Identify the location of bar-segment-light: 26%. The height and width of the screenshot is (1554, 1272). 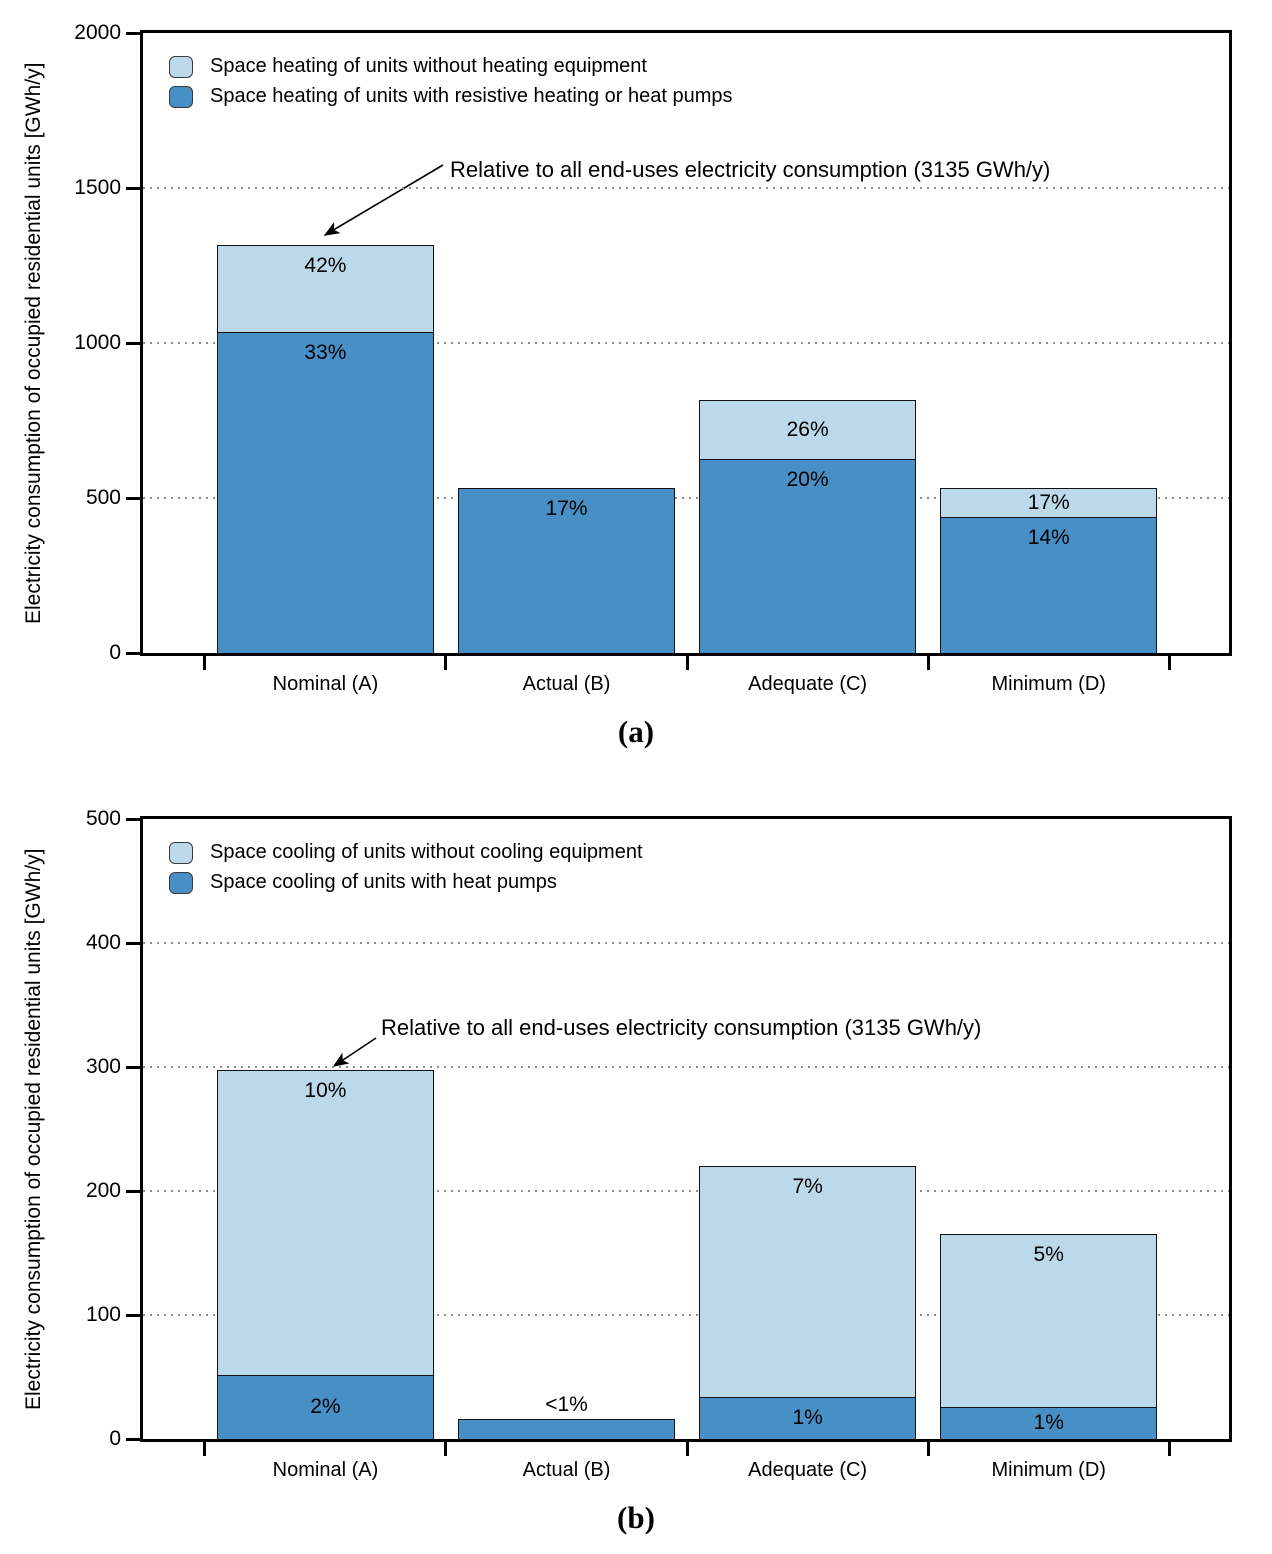
(808, 429).